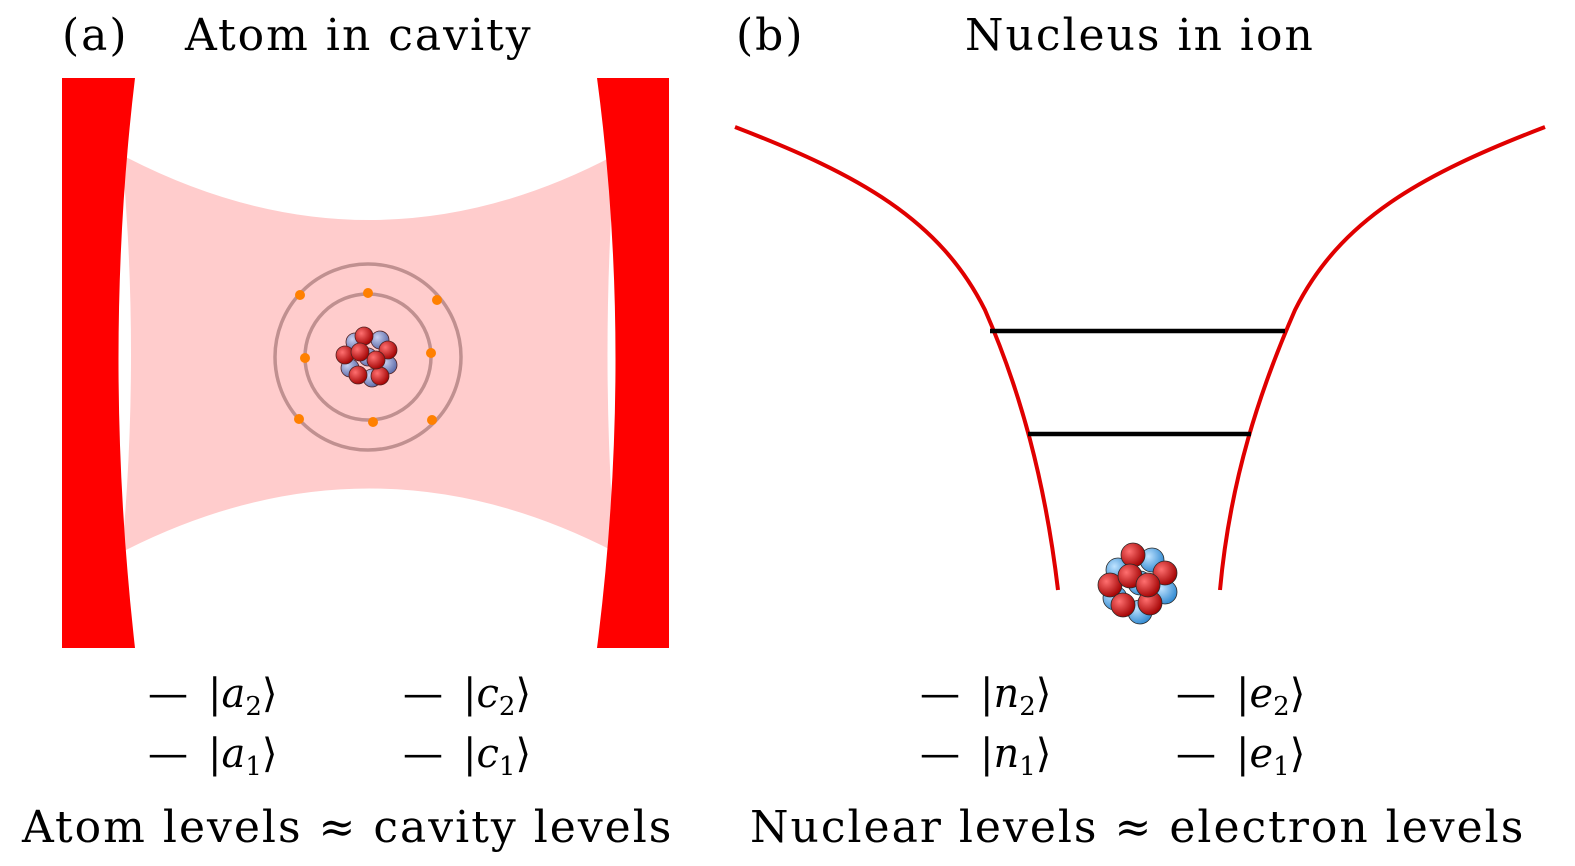  I want to click on panel-b-title: Nucleus in ion, so click(1140, 35).